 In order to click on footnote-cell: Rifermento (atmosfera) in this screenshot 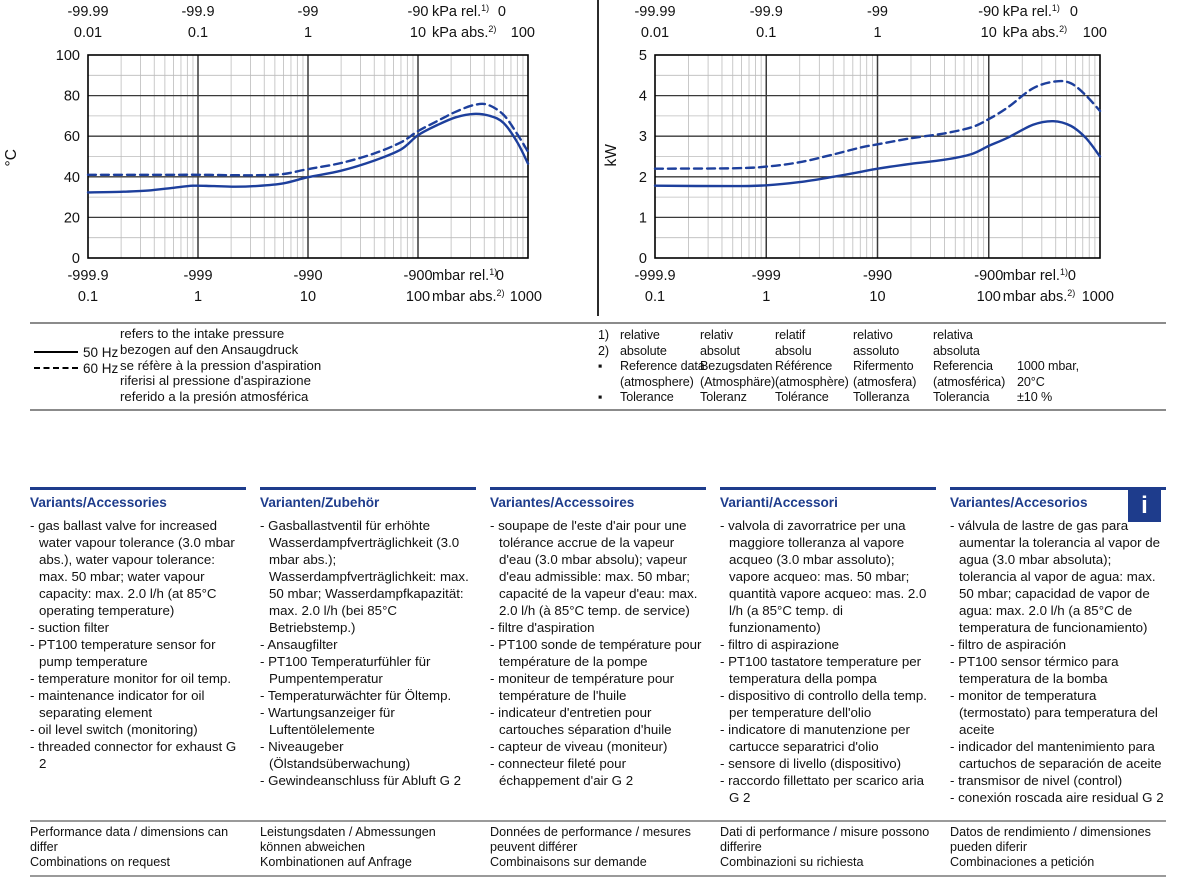, I will do `click(885, 374)`.